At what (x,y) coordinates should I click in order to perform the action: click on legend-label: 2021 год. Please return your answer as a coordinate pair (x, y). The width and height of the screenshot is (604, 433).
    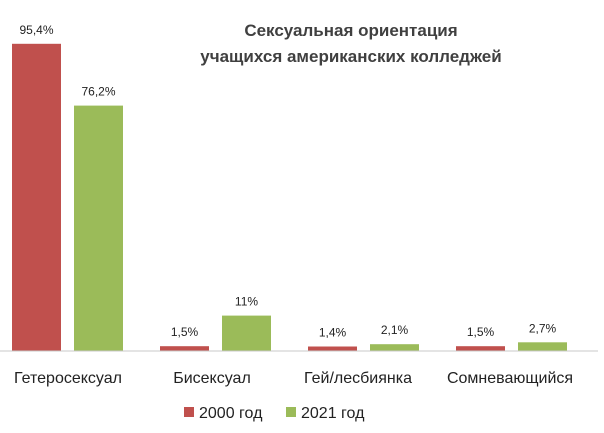
    Looking at the image, I should click on (333, 413).